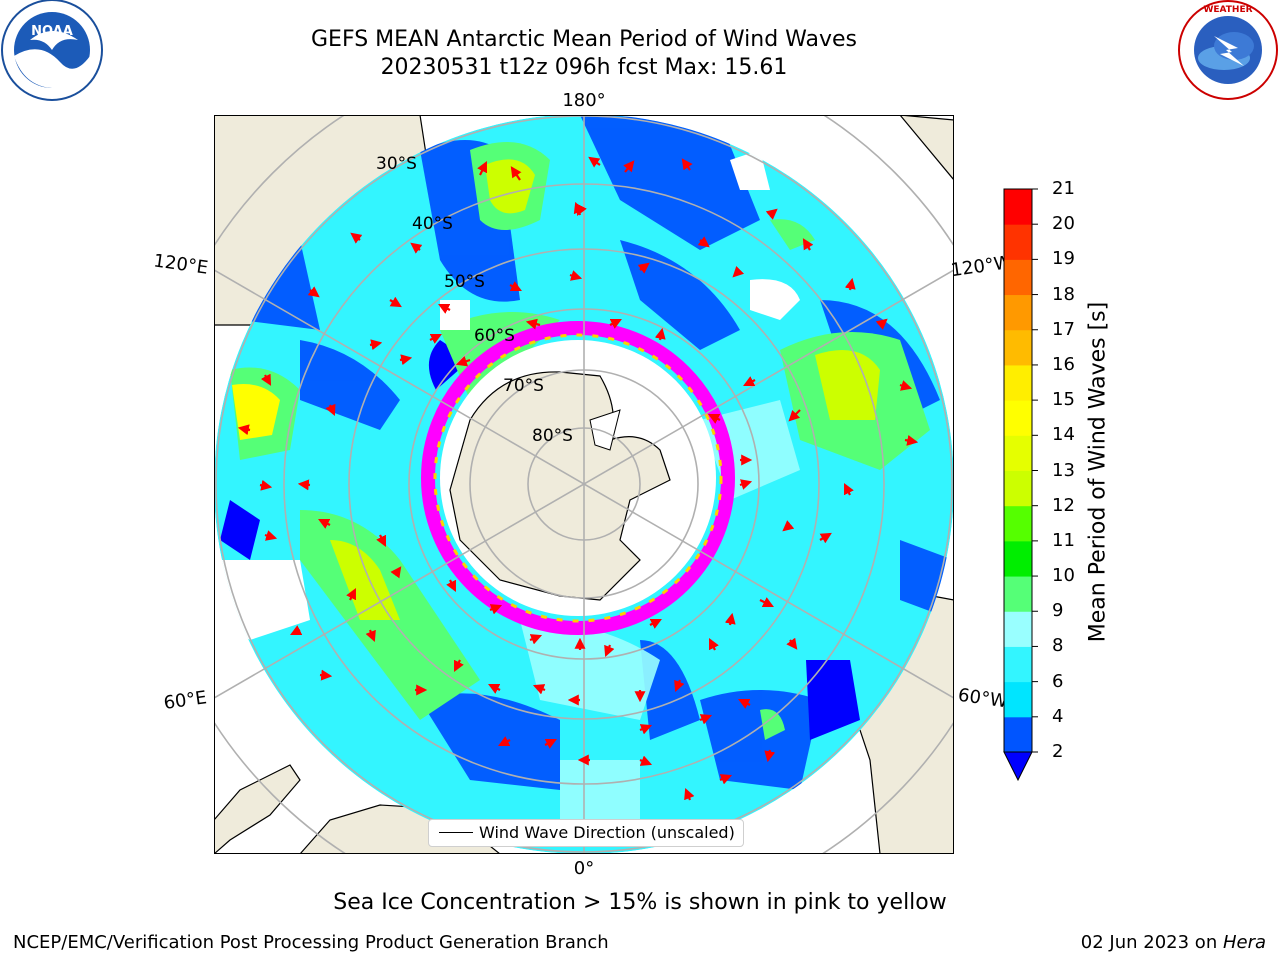 This screenshot has width=1280, height=960. What do you see at coordinates (52, 31) in the screenshot?
I see `noaa-logo-text: NOAA` at bounding box center [52, 31].